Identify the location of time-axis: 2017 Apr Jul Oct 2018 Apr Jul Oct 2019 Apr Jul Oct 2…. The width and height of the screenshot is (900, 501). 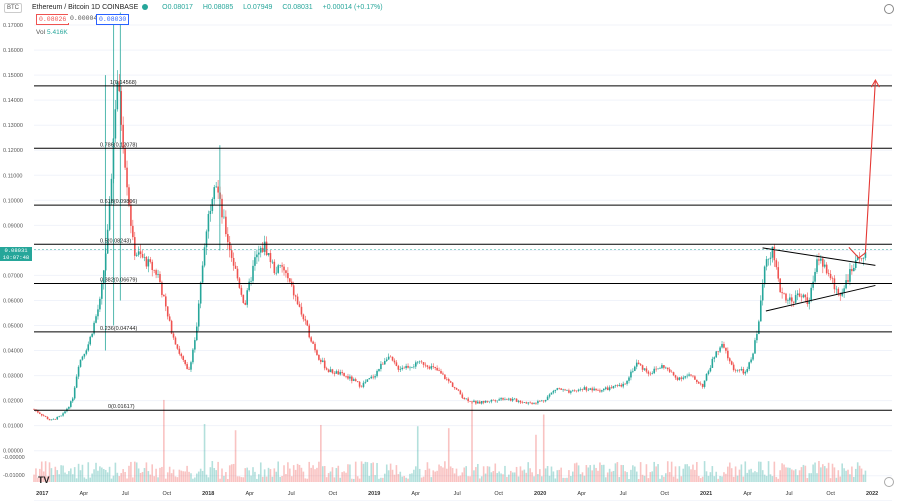
(457, 494).